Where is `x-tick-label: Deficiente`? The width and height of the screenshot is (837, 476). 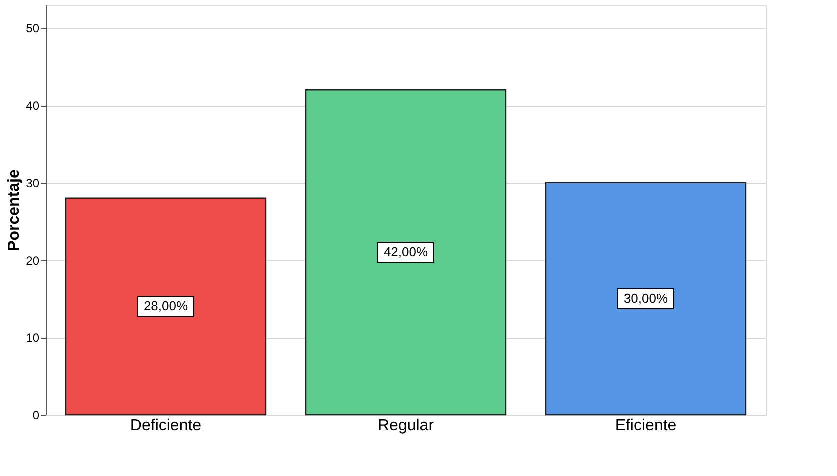
x-tick-label: Deficiente is located at coordinates (166, 426).